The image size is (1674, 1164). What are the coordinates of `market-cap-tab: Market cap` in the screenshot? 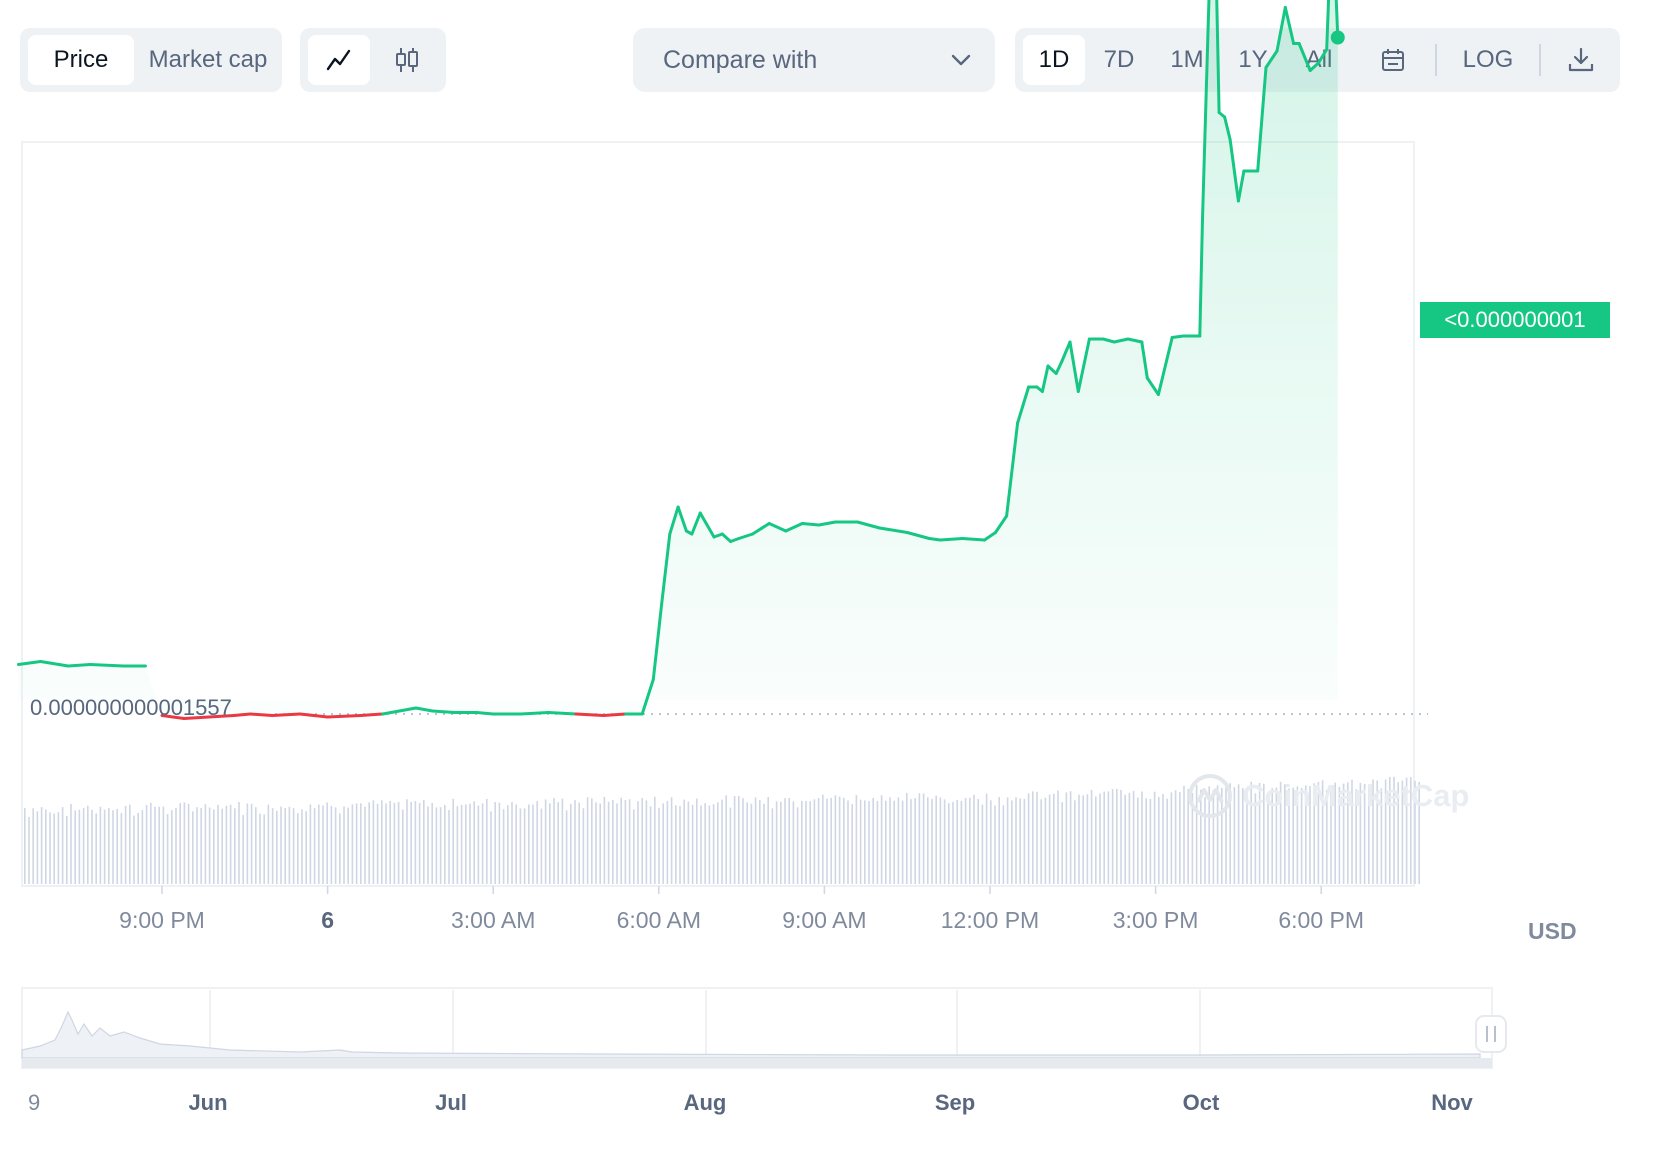 It's located at (208, 59).